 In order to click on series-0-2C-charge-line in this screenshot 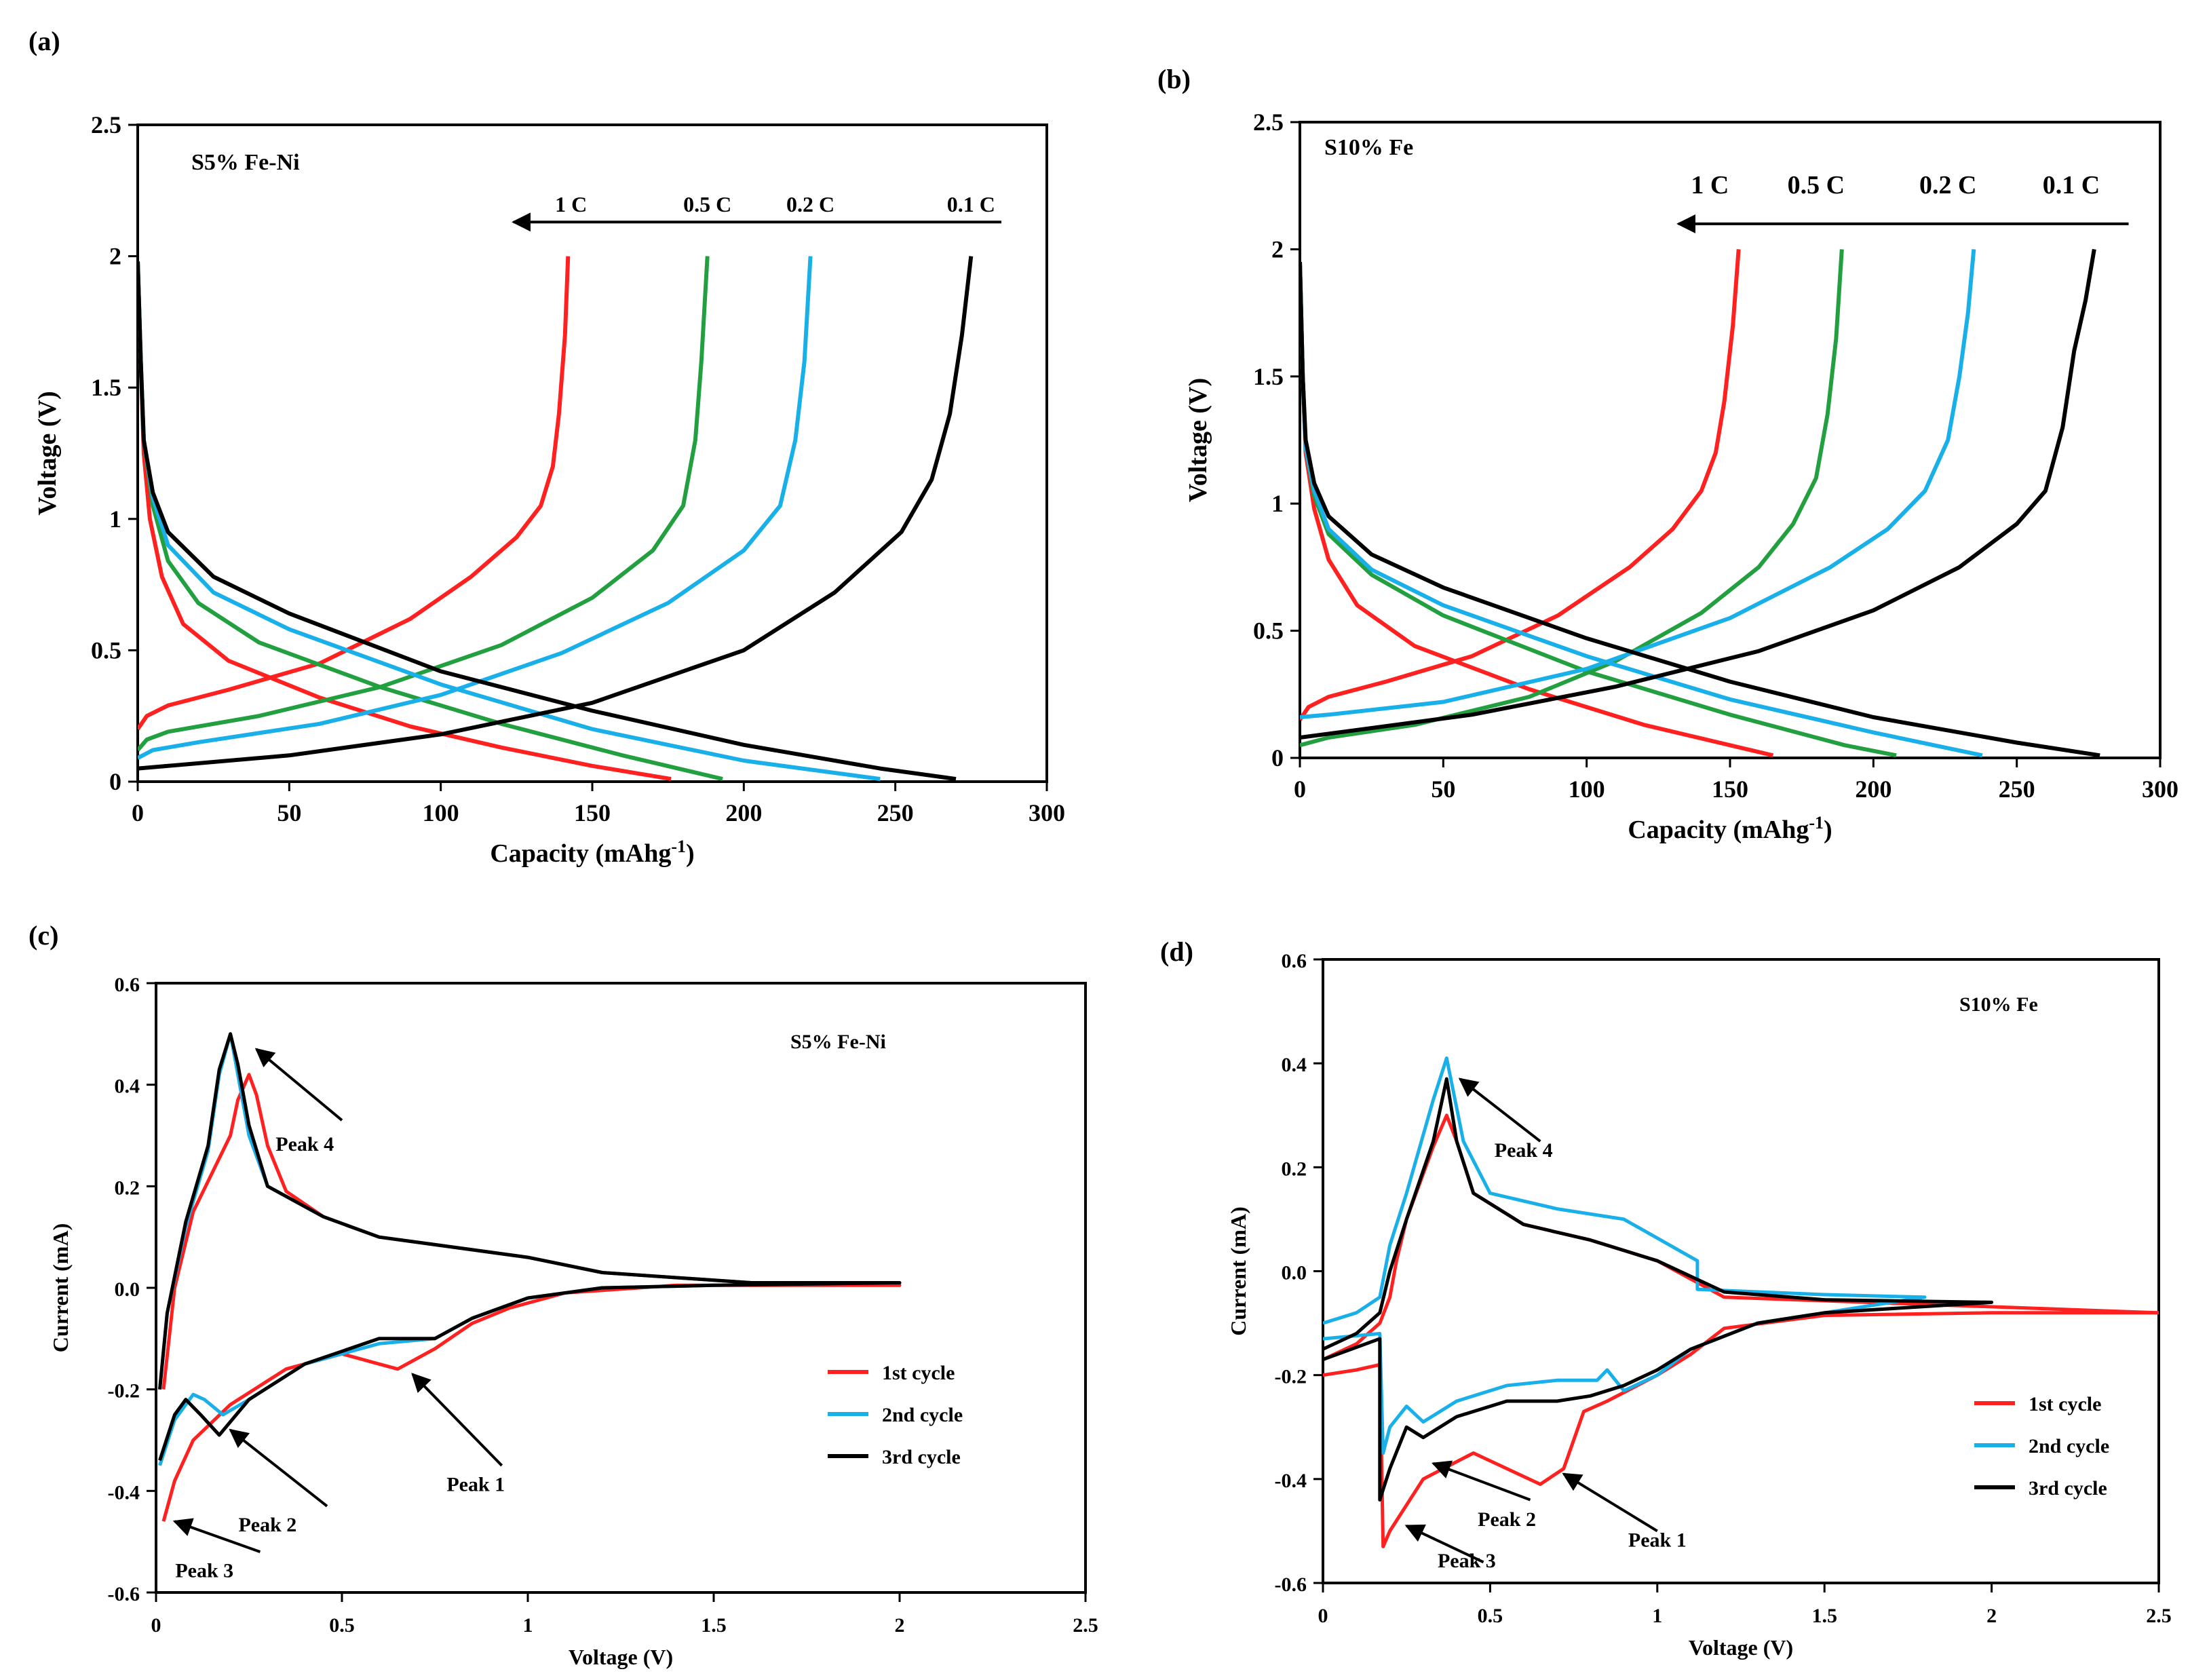, I will do `click(476, 508)`.